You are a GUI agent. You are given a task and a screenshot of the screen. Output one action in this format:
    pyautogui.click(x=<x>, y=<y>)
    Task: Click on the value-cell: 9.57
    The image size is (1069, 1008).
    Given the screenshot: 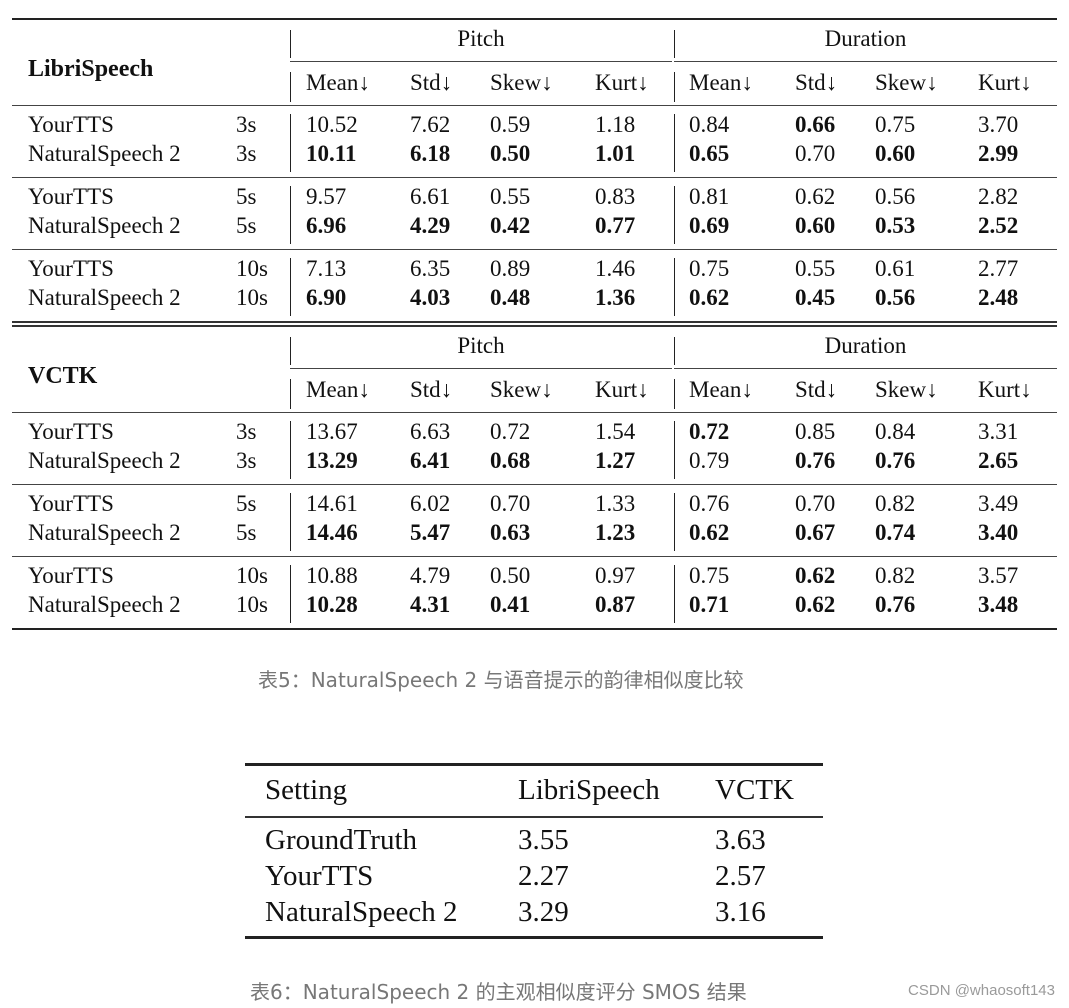 What is the action you would take?
    pyautogui.click(x=326, y=196)
    